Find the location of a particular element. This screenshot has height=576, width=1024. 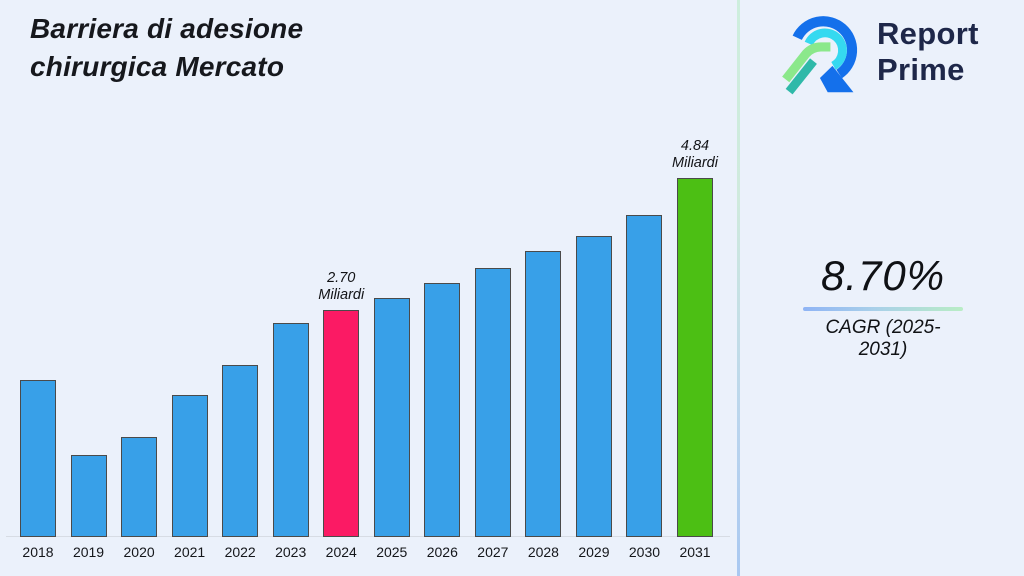

bar-2028 is located at coordinates (543, 394).